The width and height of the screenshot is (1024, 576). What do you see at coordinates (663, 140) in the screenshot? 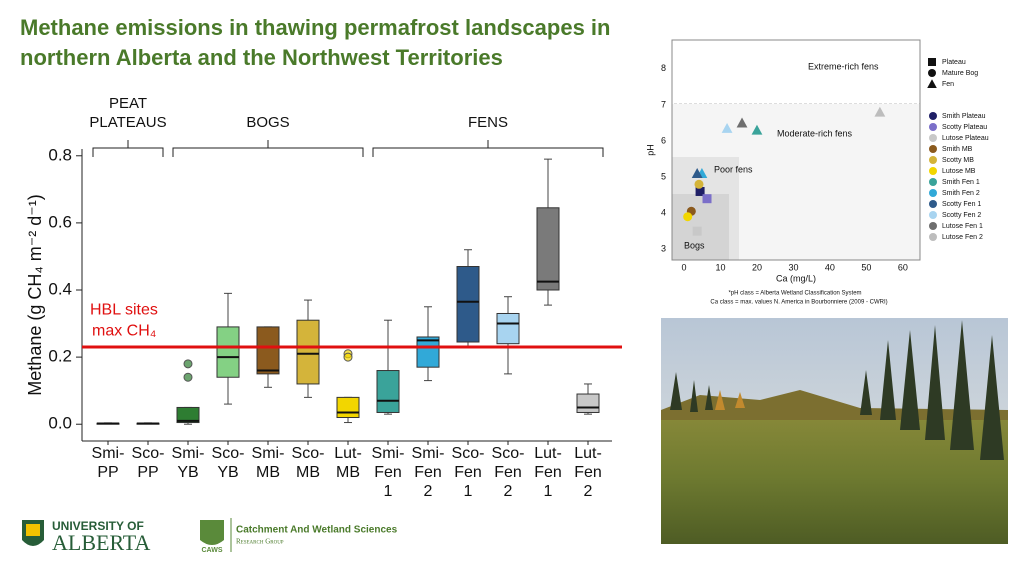
I see `y-tick-label: 6` at bounding box center [663, 140].